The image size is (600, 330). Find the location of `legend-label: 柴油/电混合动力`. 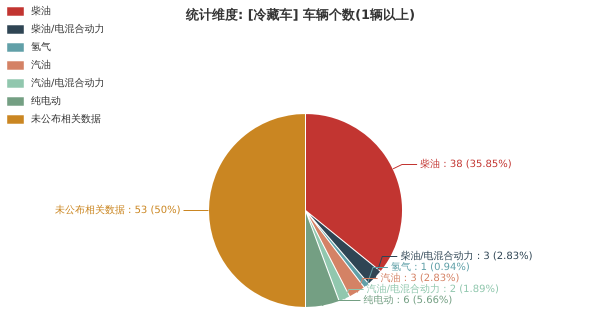

legend-label: 柴油/电混合动力 is located at coordinates (67, 29).